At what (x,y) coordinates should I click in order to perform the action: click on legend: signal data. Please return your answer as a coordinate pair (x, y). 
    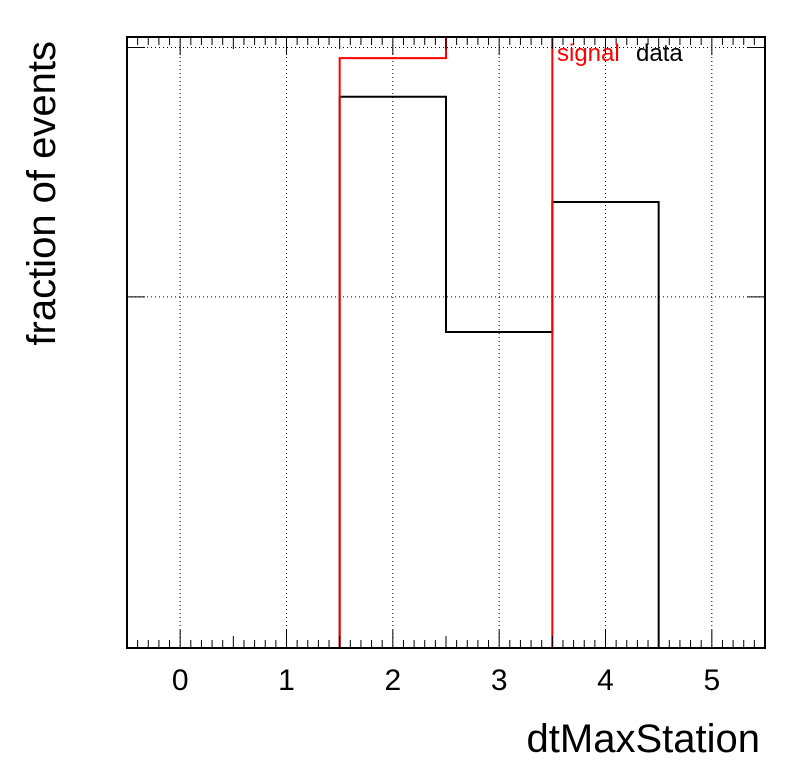
    Looking at the image, I should click on (620, 53).